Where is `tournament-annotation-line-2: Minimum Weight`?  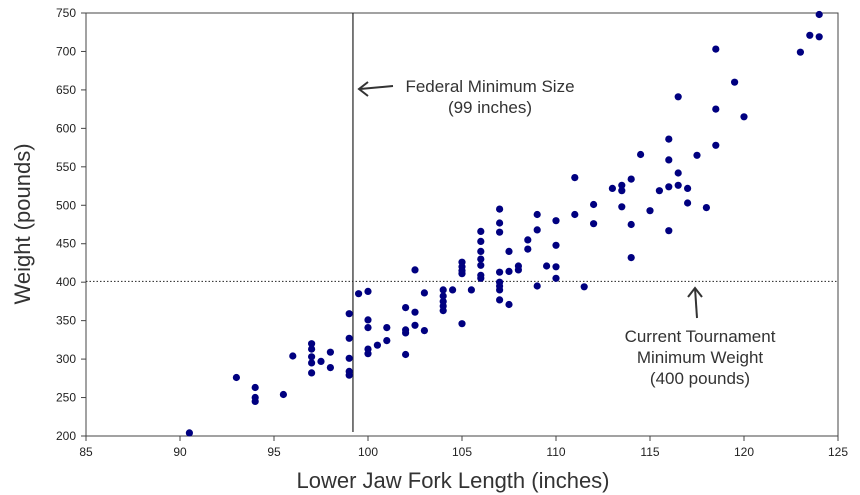
tournament-annotation-line-2: Minimum Weight is located at coordinates (700, 357).